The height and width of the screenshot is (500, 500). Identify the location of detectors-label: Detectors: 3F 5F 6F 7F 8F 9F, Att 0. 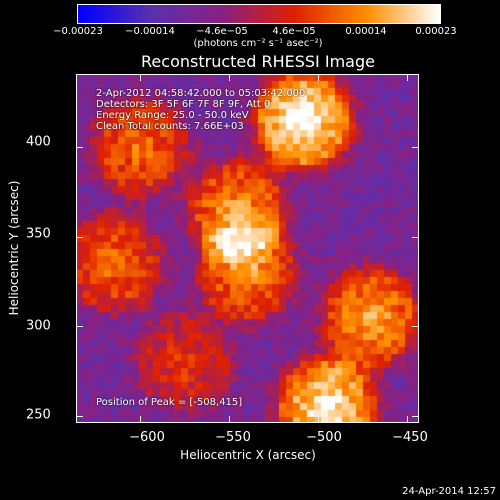
(183, 104).